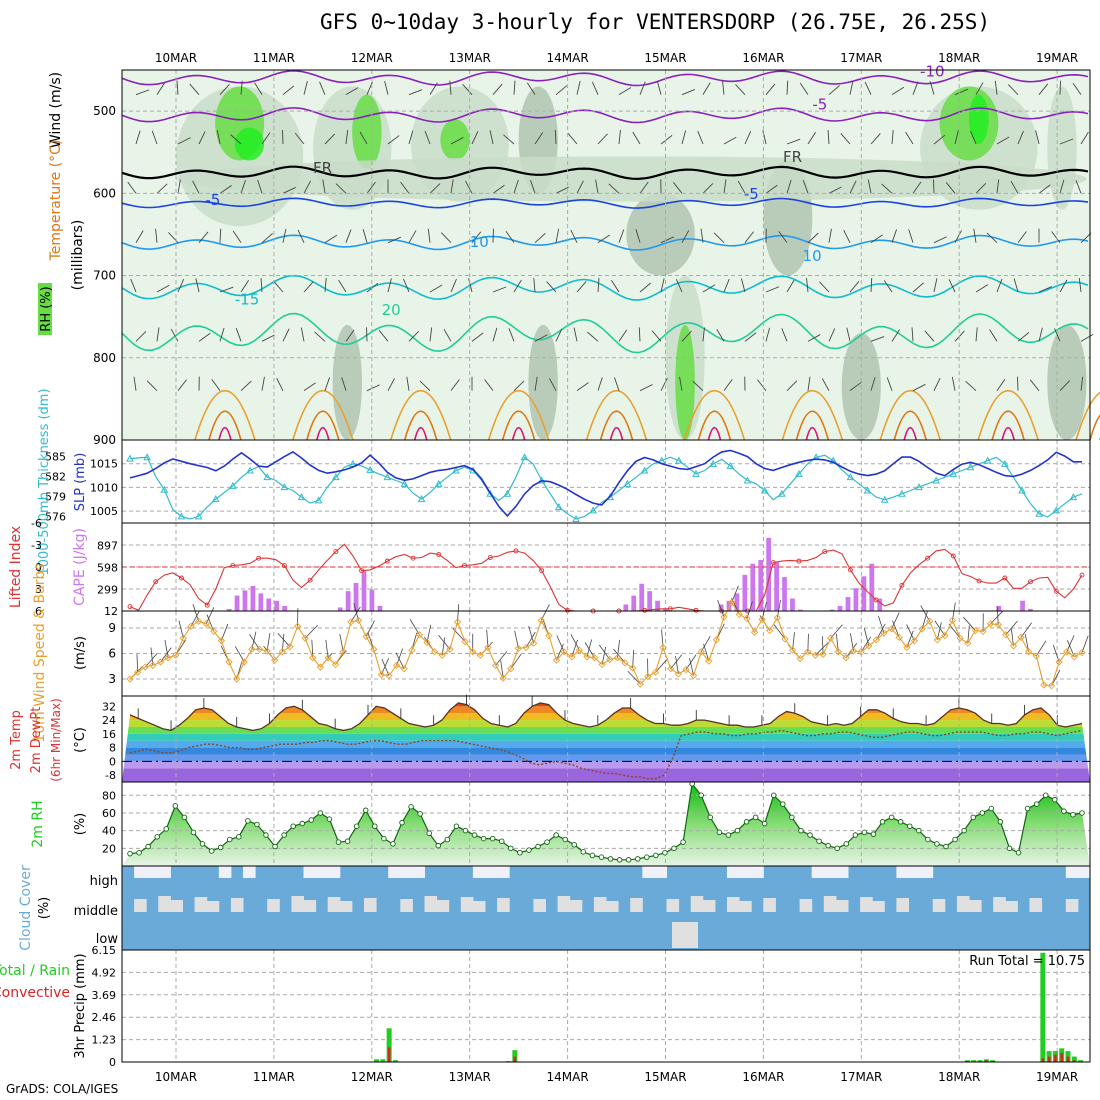  What do you see at coordinates (104, 1017) in the screenshot?
I see `precip-tick-label: 2.46` at bounding box center [104, 1017].